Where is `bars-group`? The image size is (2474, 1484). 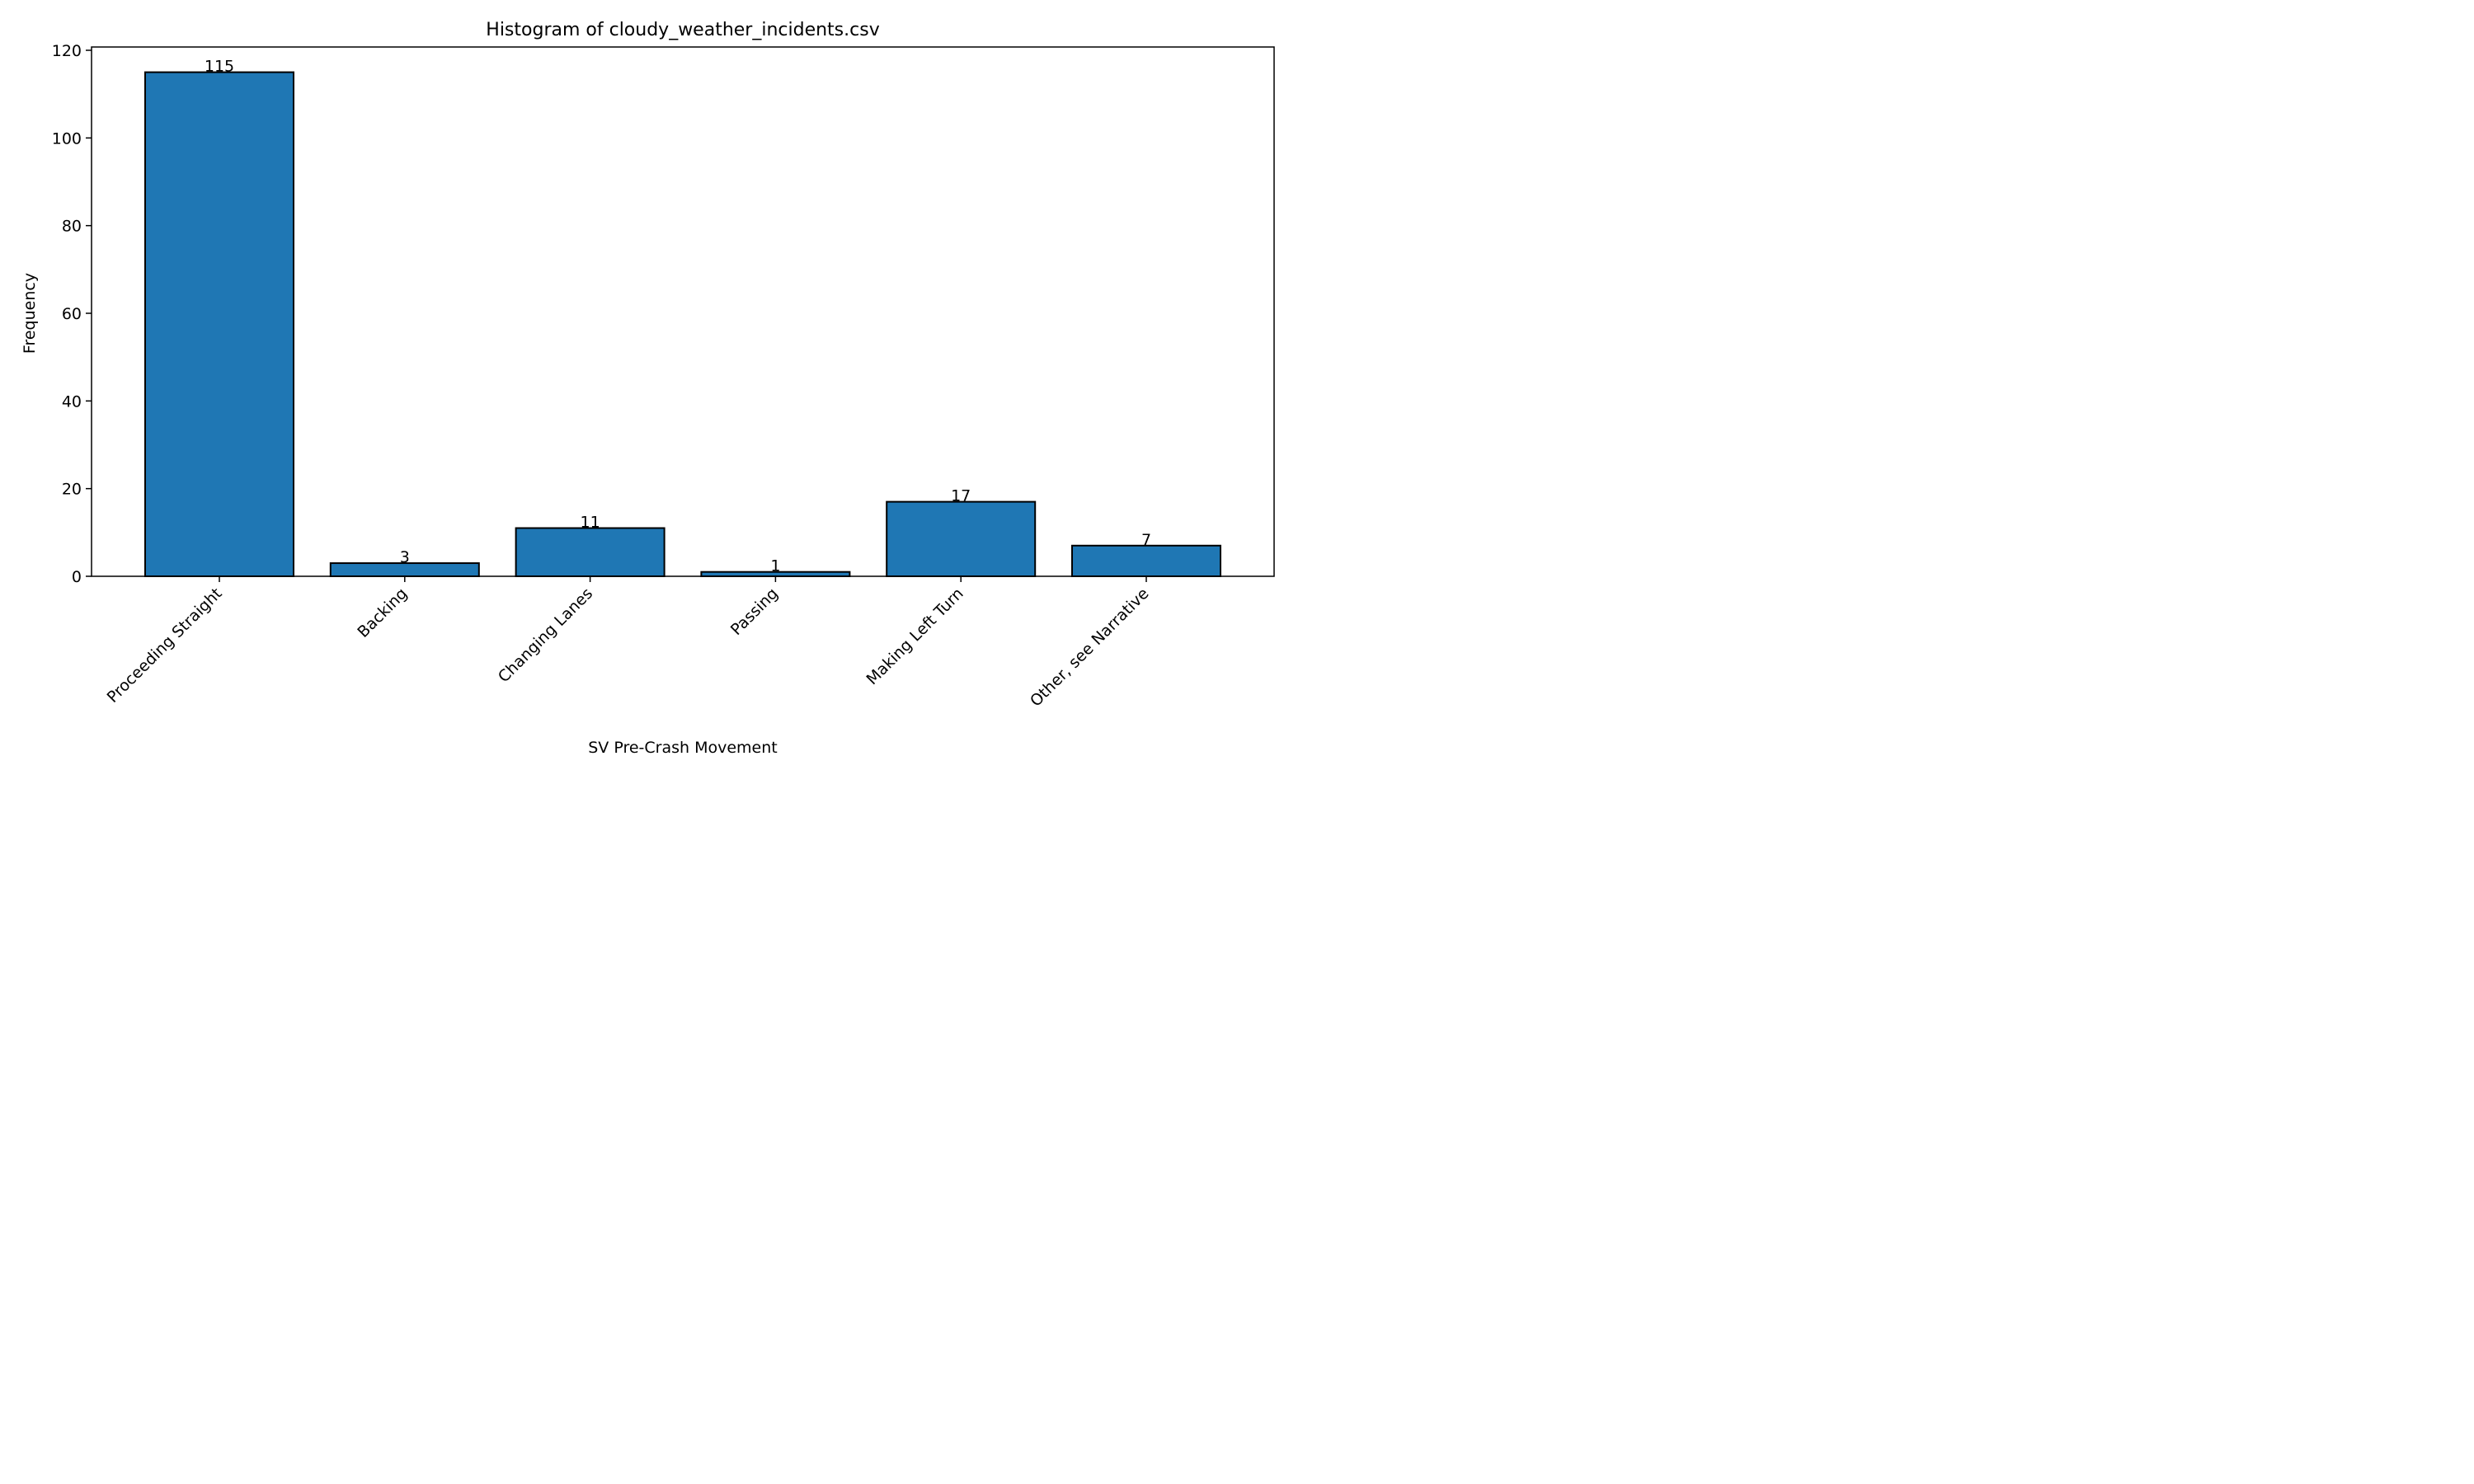
bars-group is located at coordinates (682, 324).